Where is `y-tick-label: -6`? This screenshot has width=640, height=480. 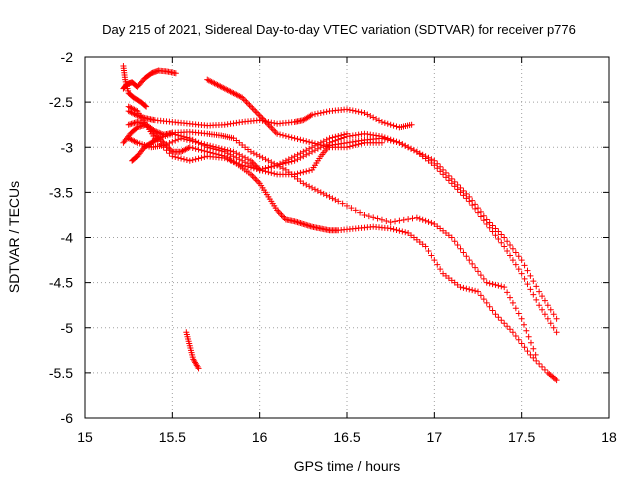
y-tick-label: -6 is located at coordinates (67, 418).